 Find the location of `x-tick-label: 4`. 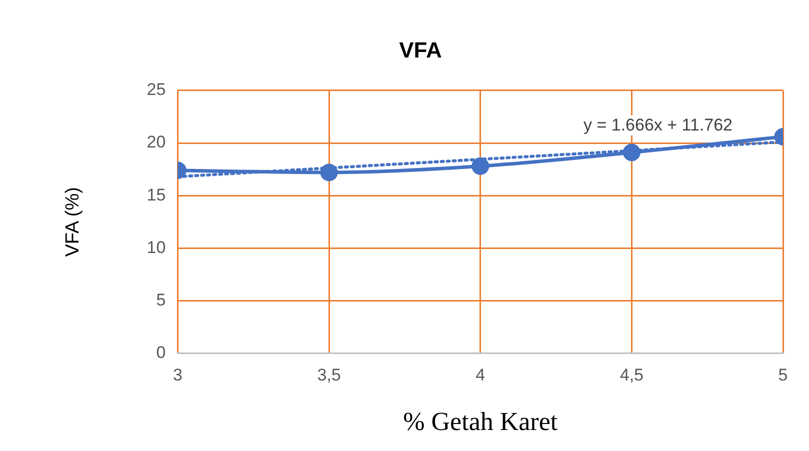

x-tick-label: 4 is located at coordinates (481, 374).